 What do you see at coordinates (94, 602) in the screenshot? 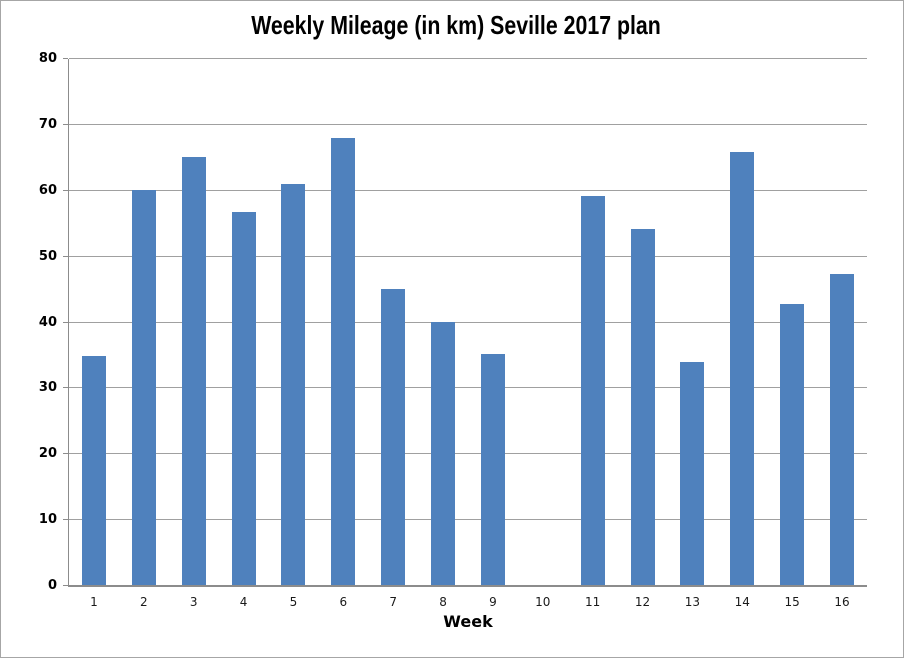
I see `x-tick-label-1: 1` at bounding box center [94, 602].